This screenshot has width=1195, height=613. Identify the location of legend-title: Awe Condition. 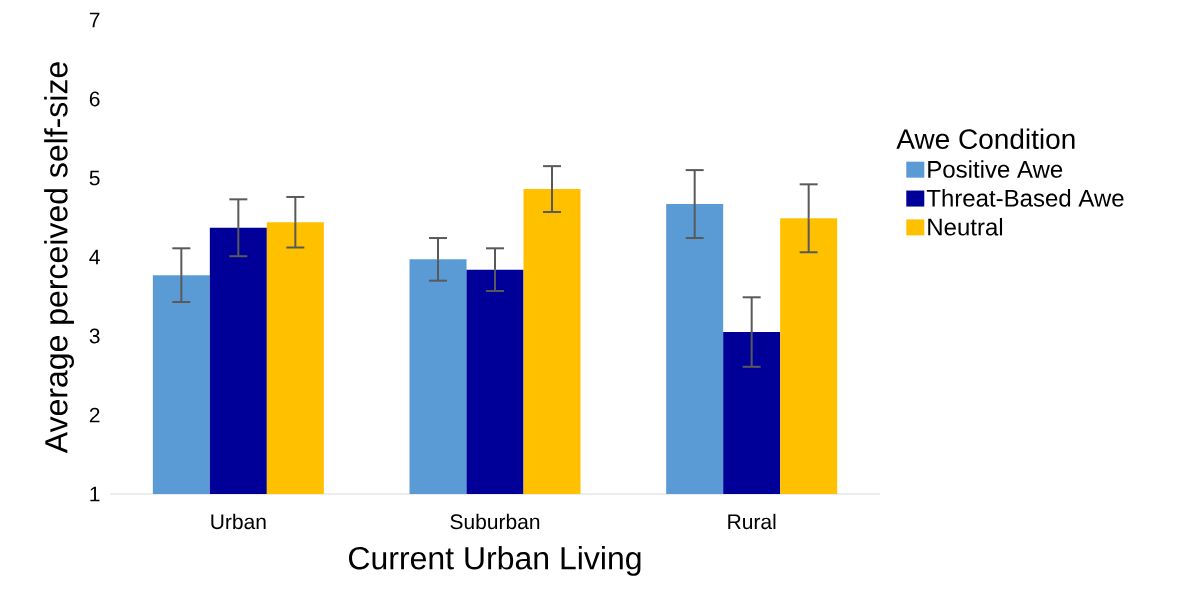
(985, 139).